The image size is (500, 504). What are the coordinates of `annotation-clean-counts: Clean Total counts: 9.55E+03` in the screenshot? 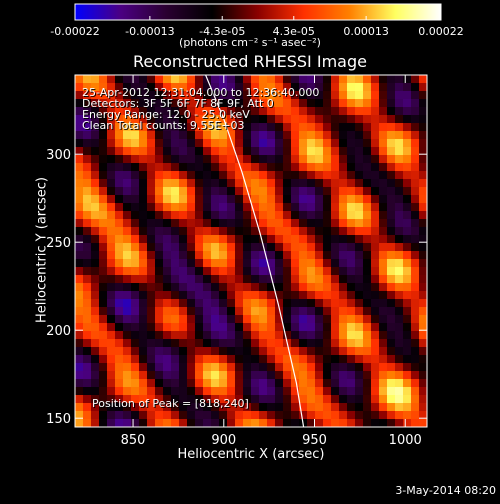 It's located at (163, 125).